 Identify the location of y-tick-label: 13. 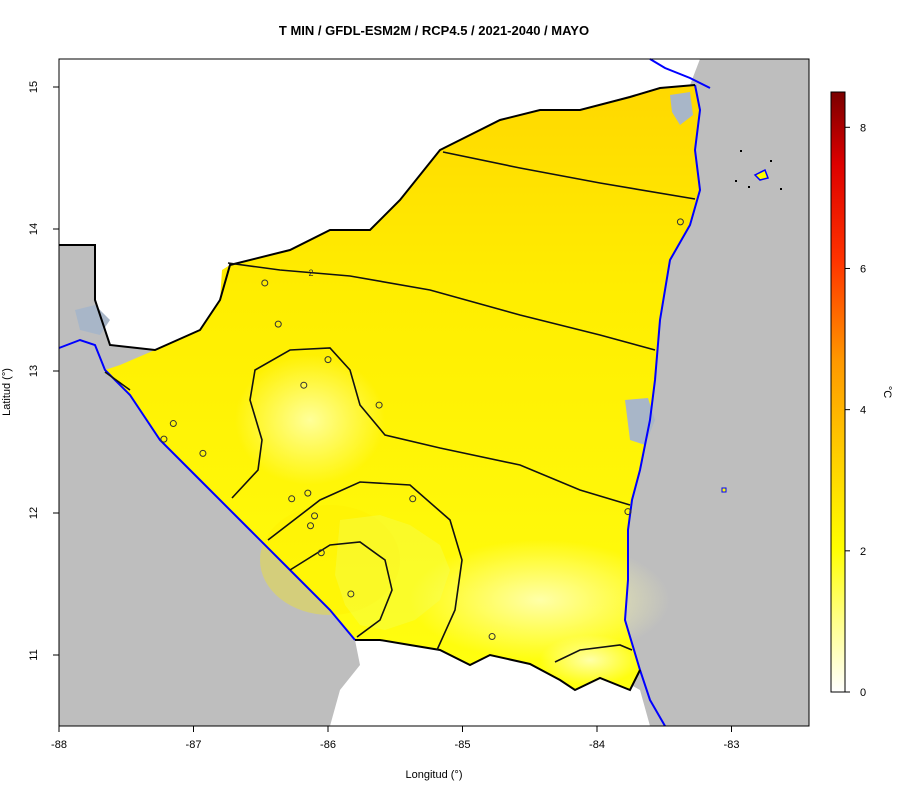
(34, 371).